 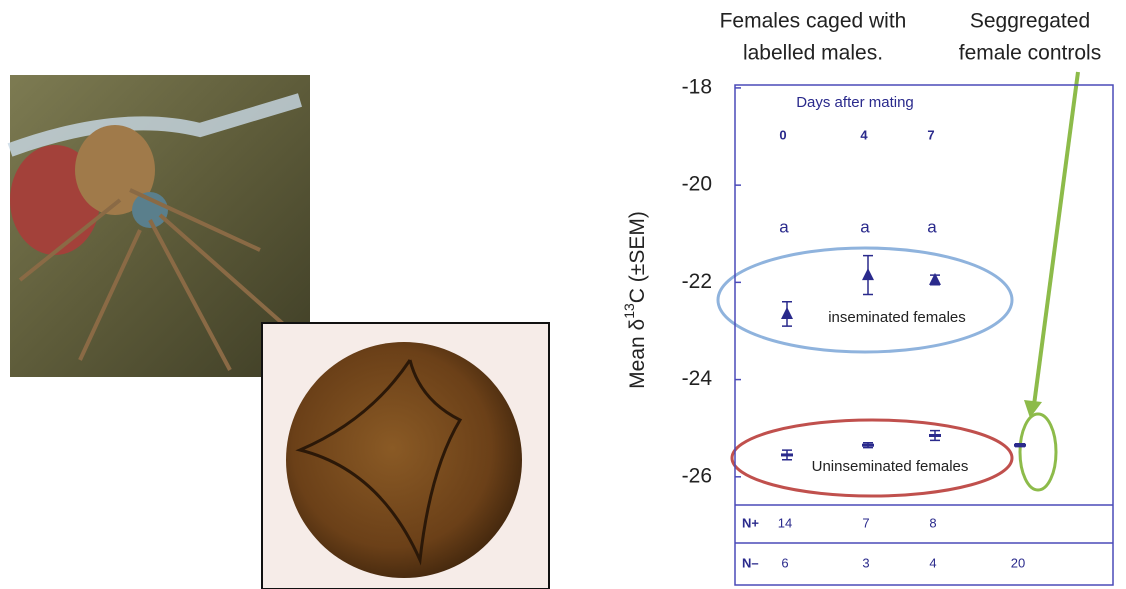 I want to click on row-label: N+, so click(x=750, y=522).